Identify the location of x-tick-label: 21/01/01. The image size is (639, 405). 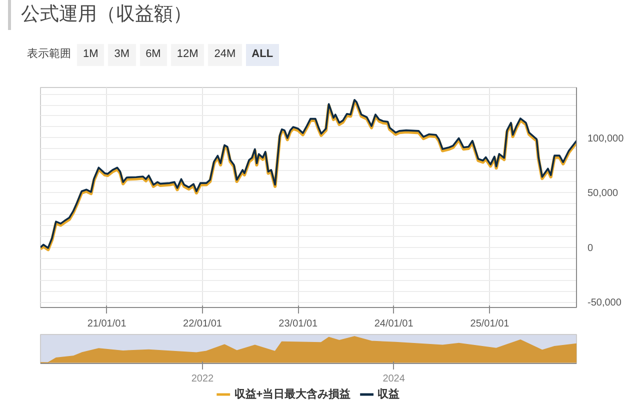
(107, 324).